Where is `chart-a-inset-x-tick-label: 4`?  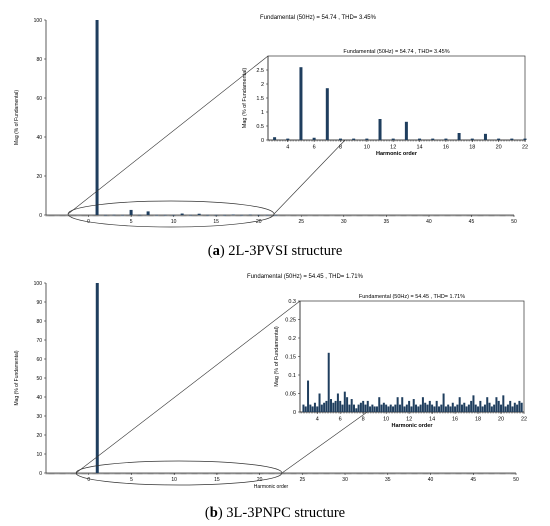 chart-a-inset-x-tick-label: 4 is located at coordinates (287, 148).